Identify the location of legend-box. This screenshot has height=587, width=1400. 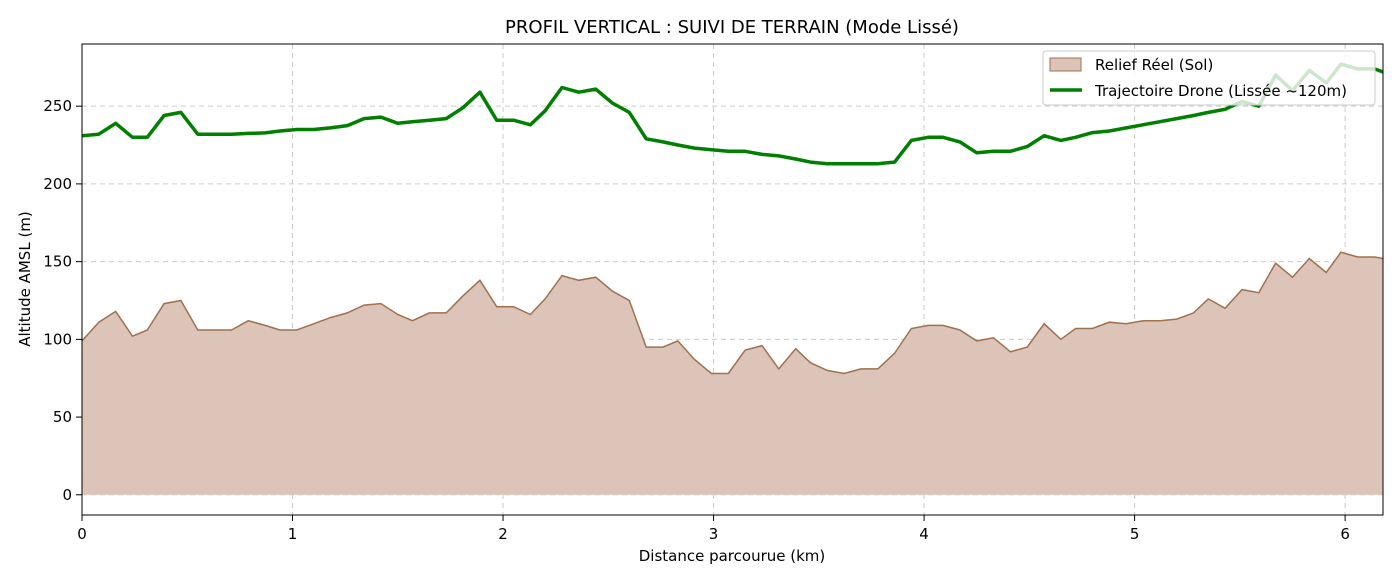
(1209, 78).